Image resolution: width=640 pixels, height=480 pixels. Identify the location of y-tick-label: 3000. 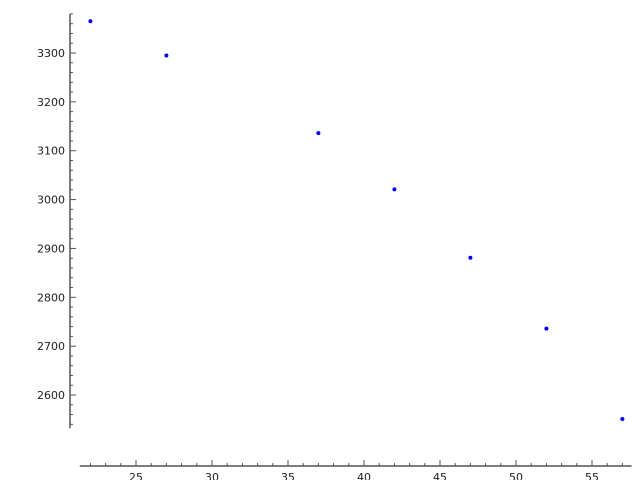
(51, 200).